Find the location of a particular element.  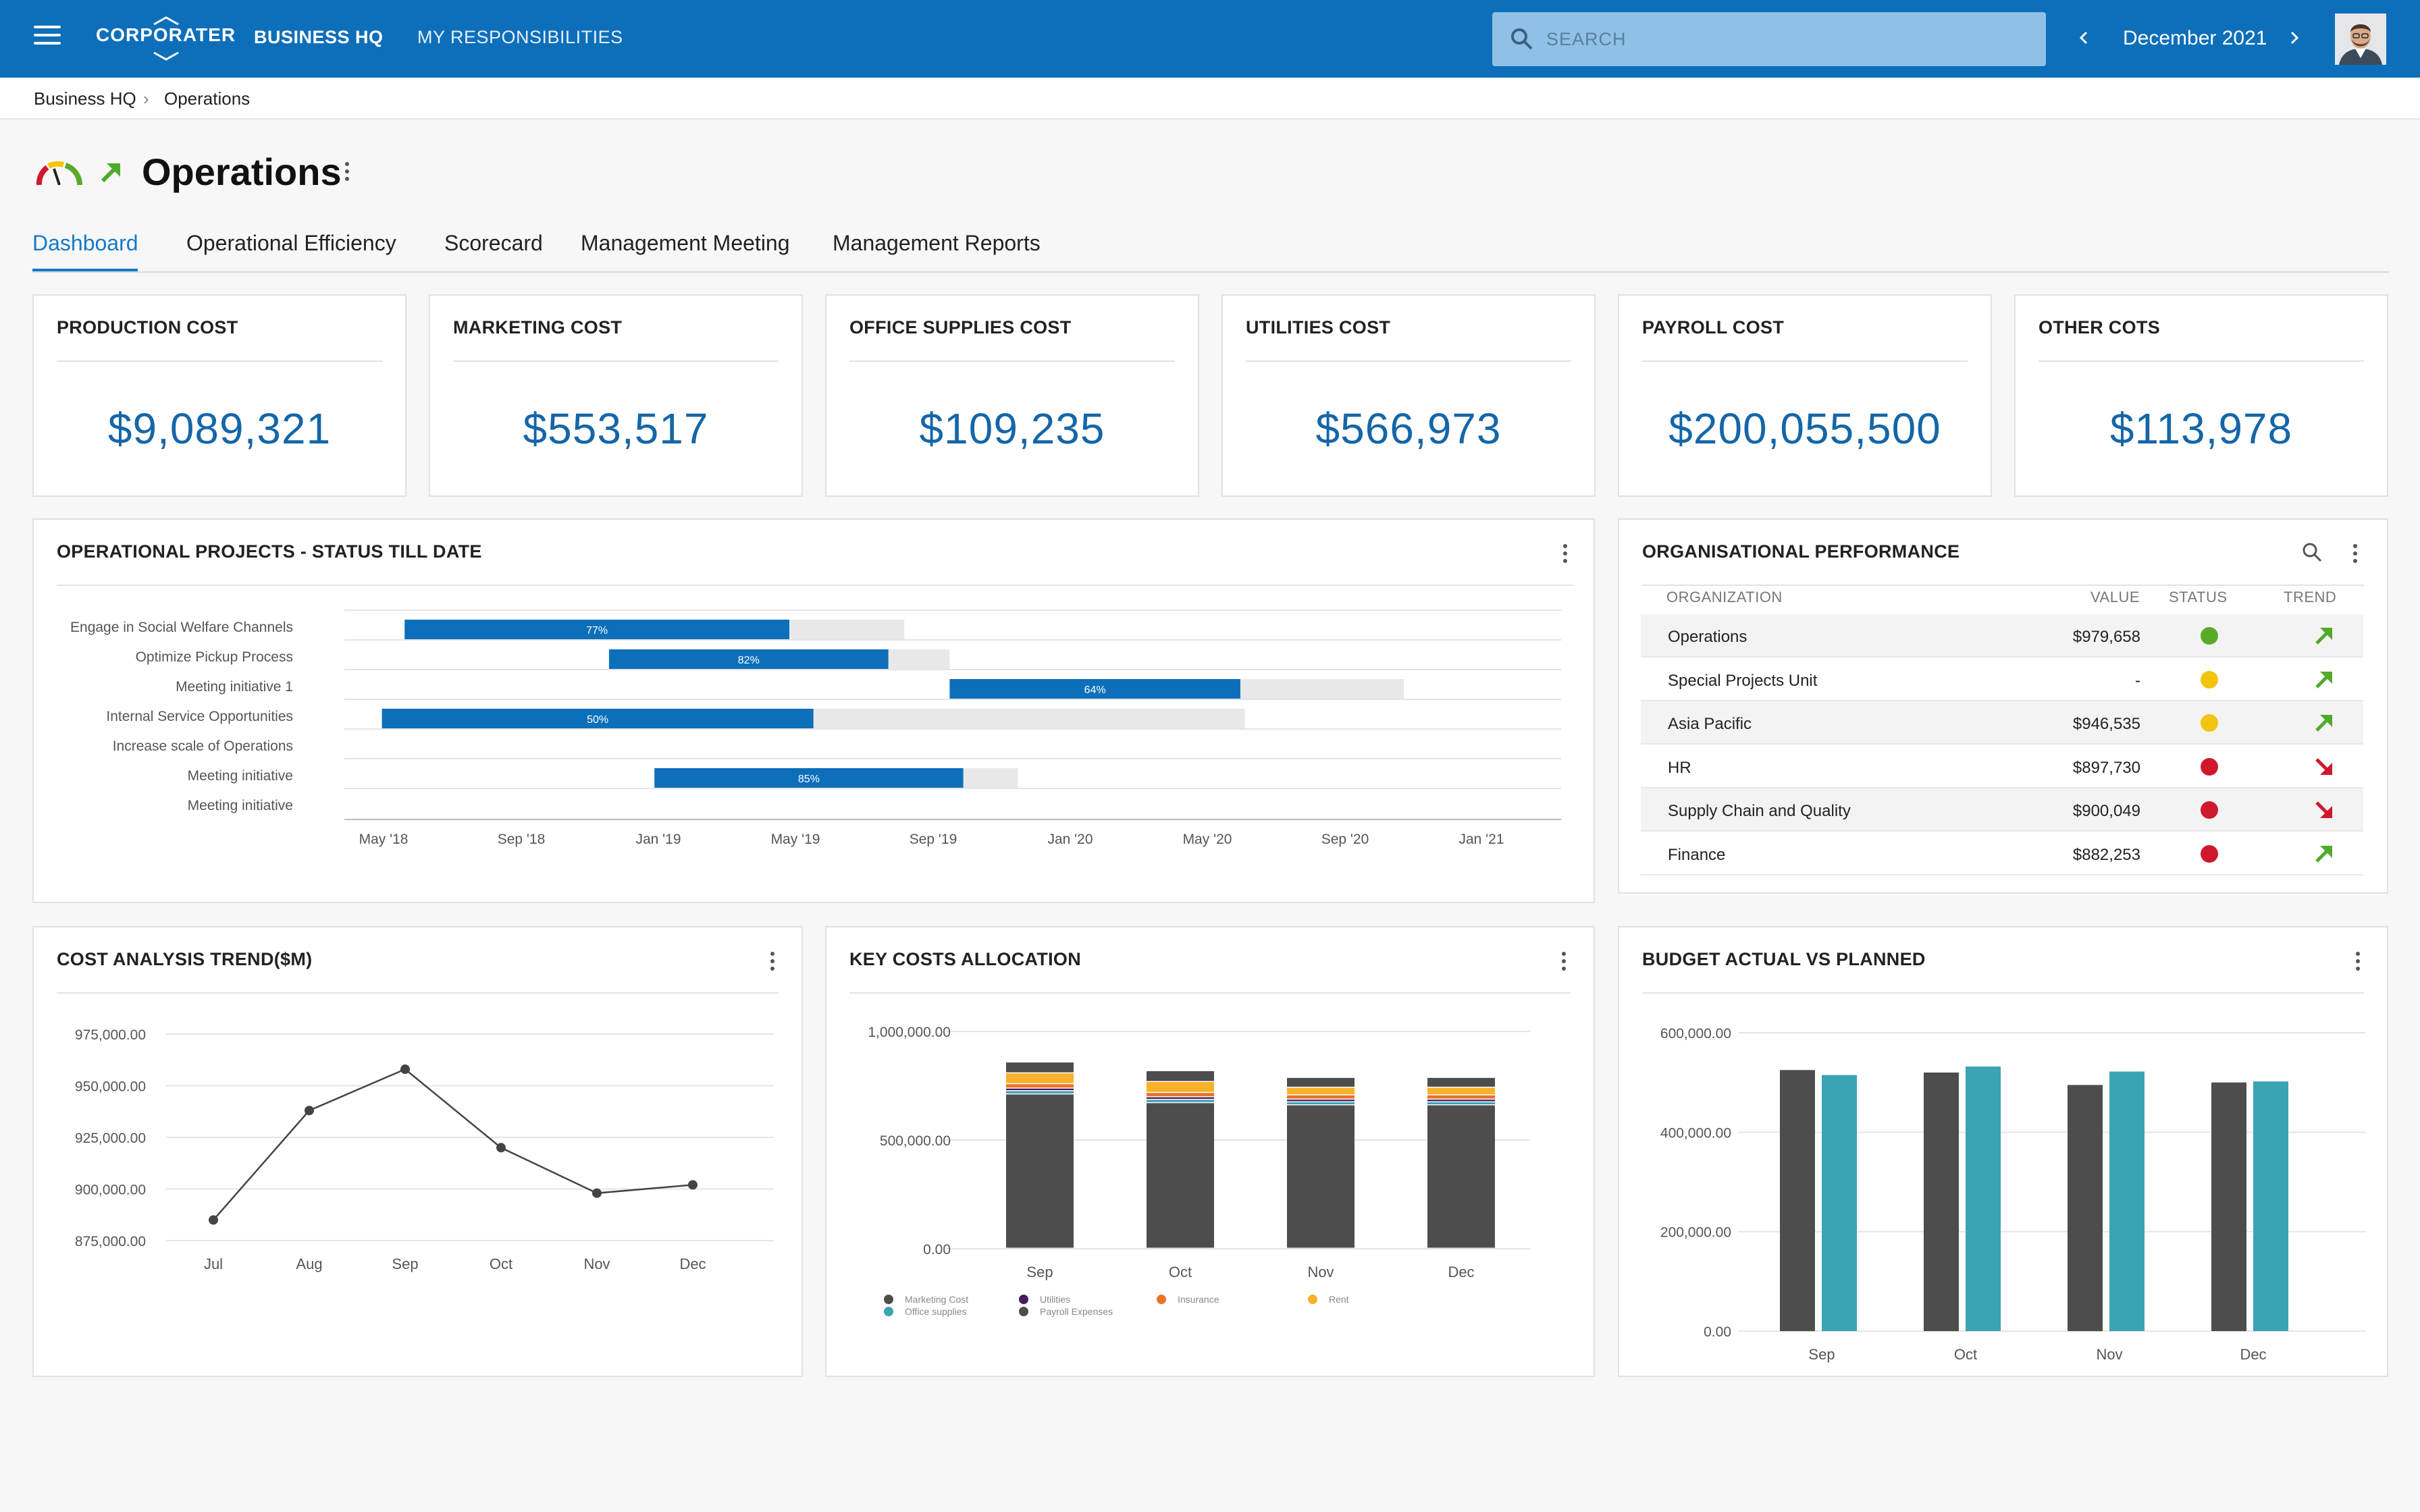

chevron-left-icon is located at coordinates (2083, 37).